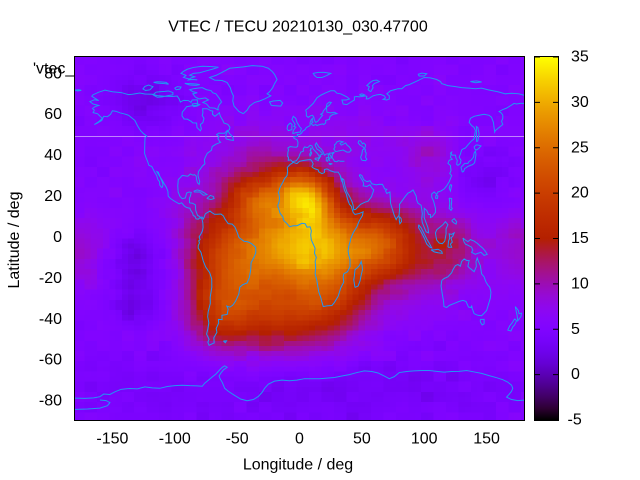 The height and width of the screenshot is (480, 640). I want to click on svg-text: -100, so click(175, 439).